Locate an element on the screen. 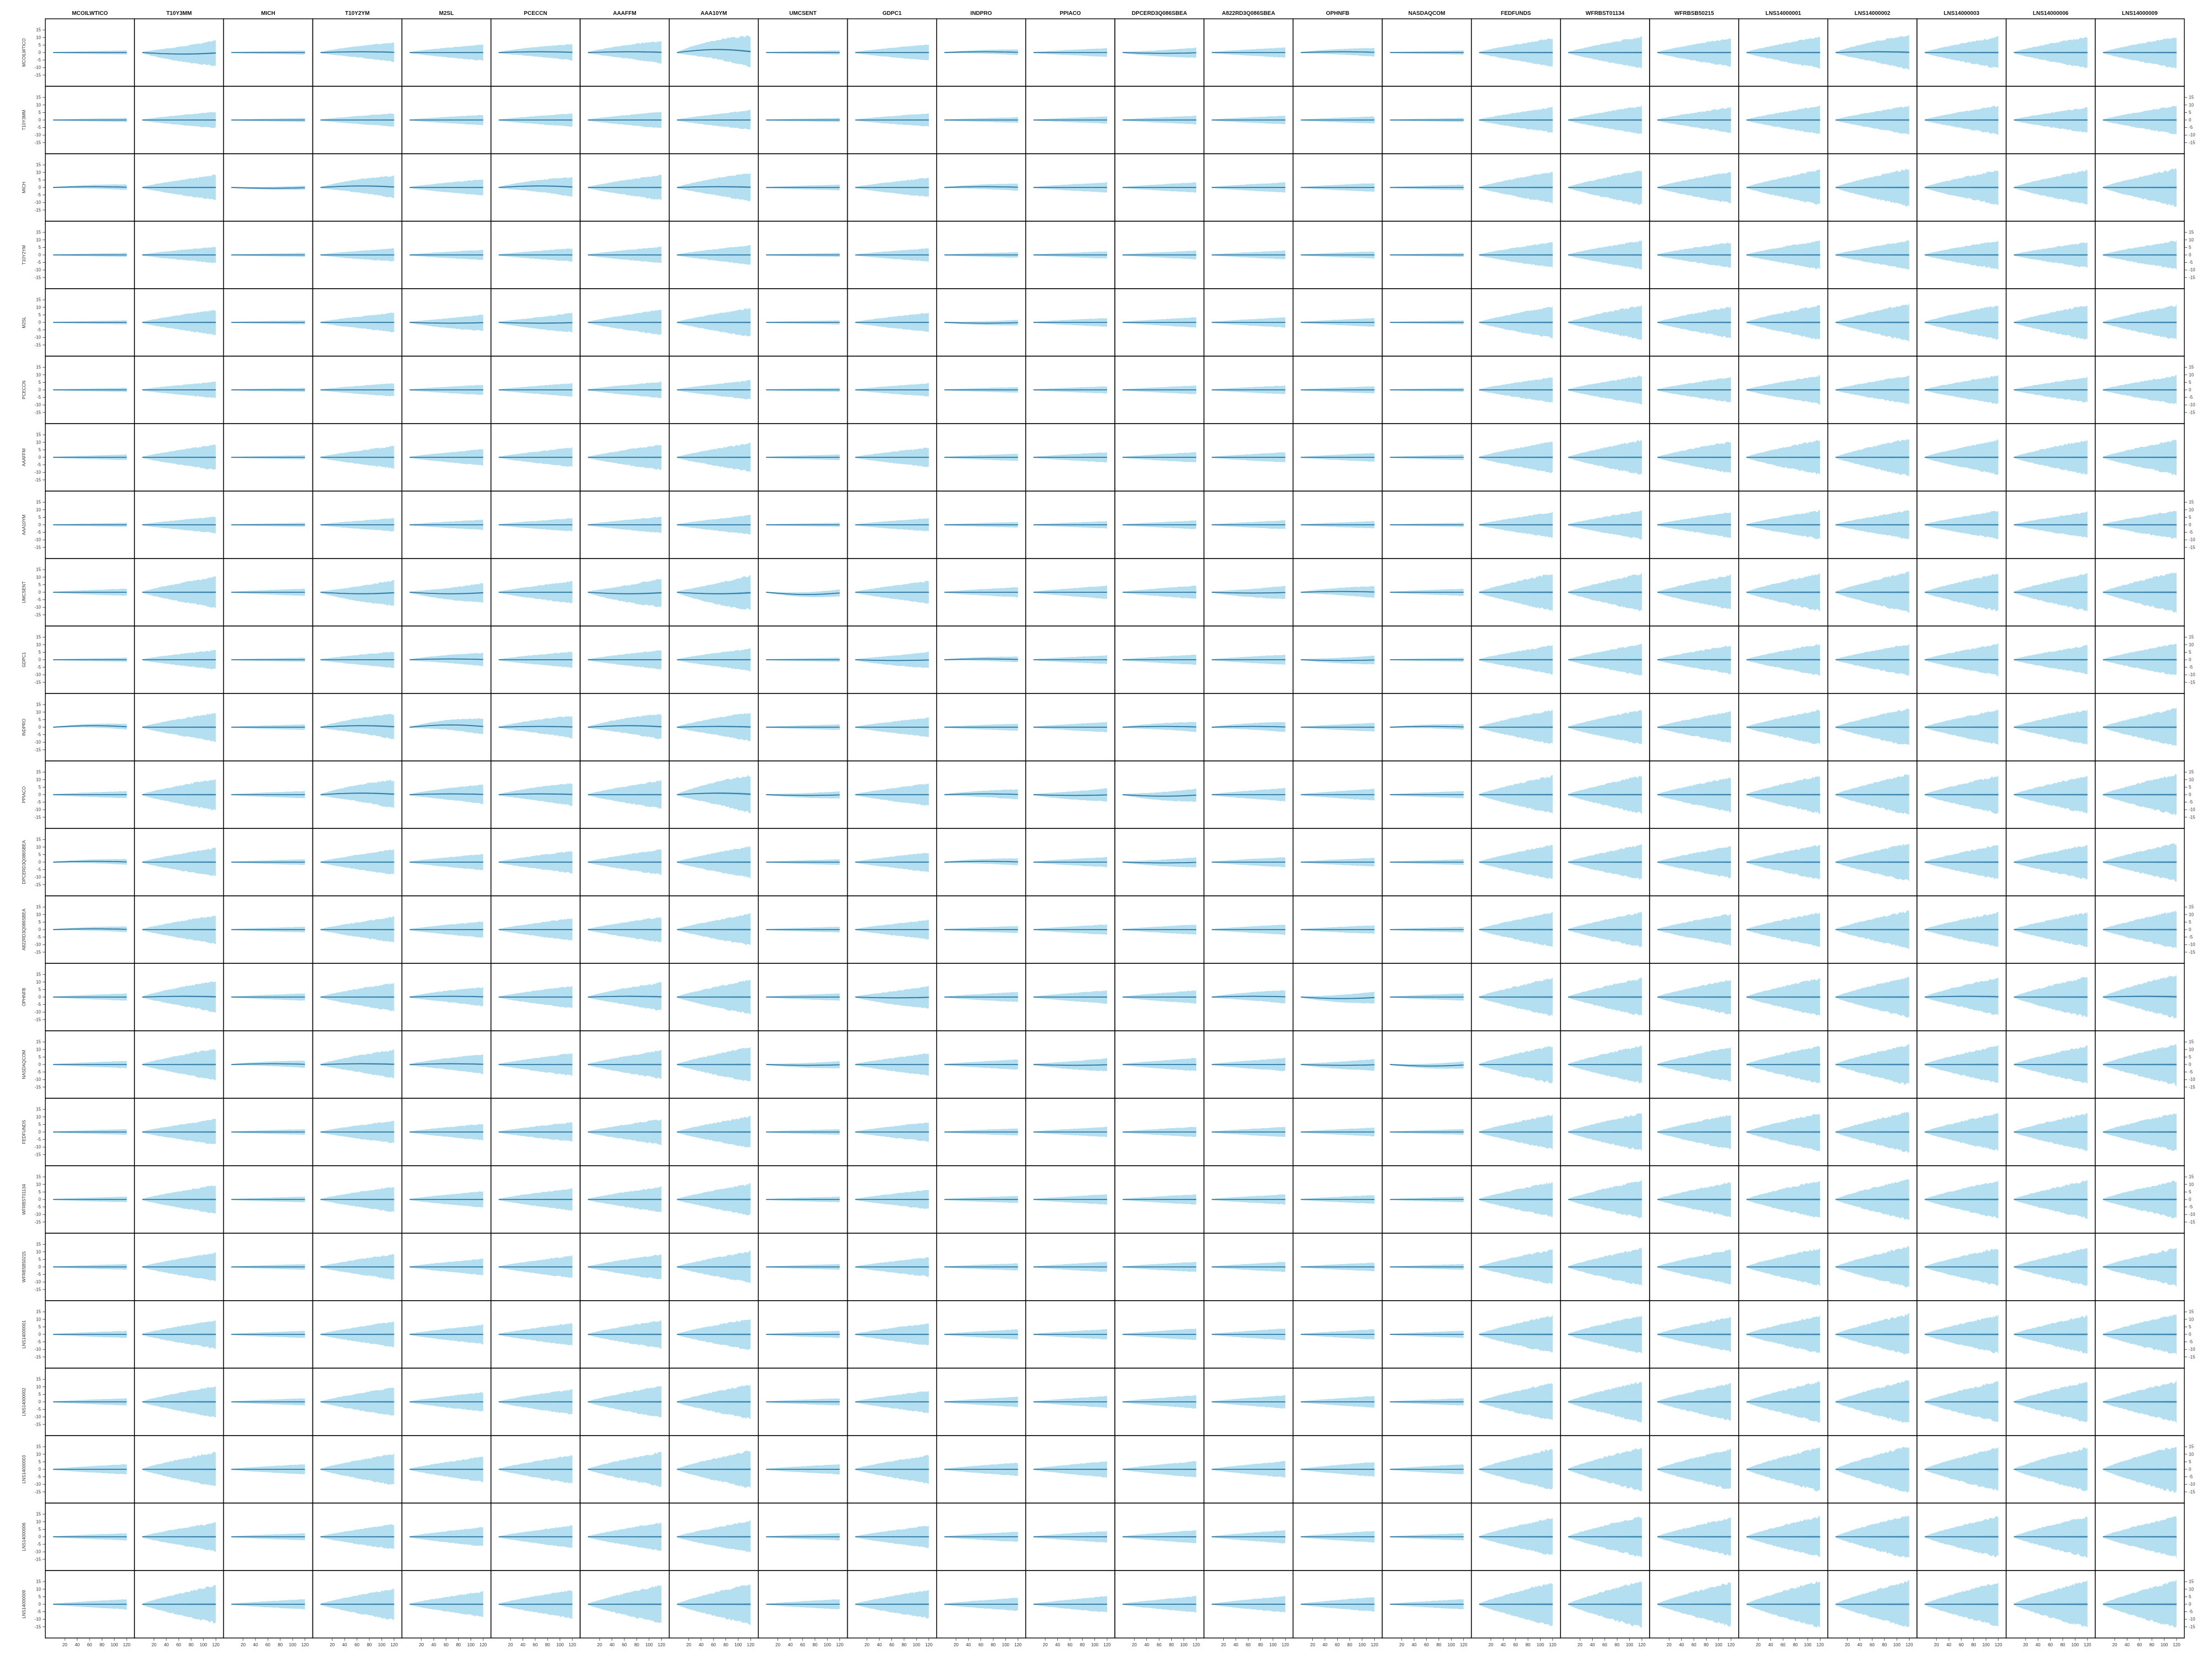 This screenshot has width=2212, height=1659. right-y-tick-label: 5 is located at coordinates (2191, 383).